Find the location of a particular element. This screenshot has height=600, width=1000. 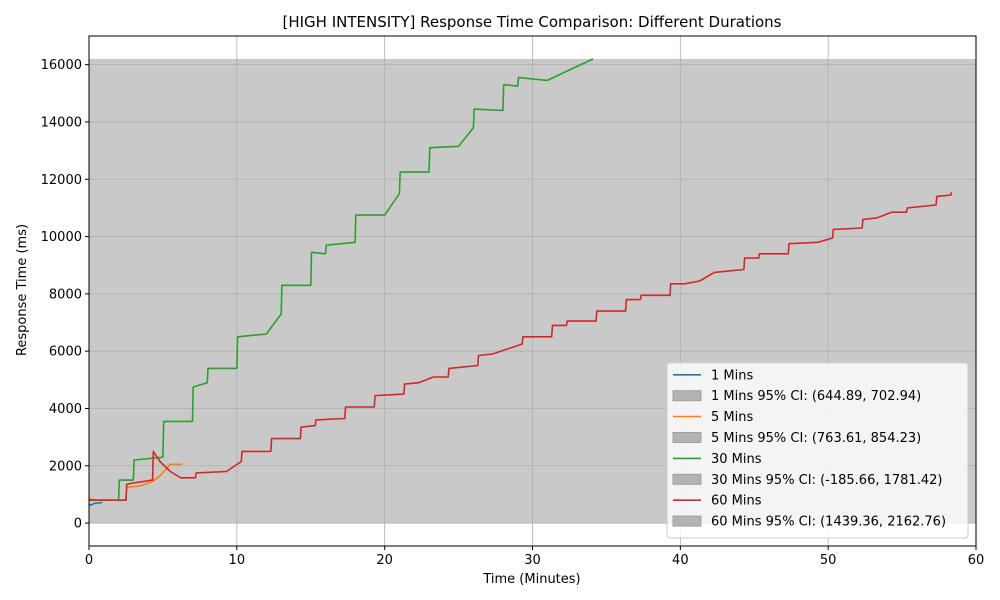

legend-label-0: 1 Mins is located at coordinates (732, 375).